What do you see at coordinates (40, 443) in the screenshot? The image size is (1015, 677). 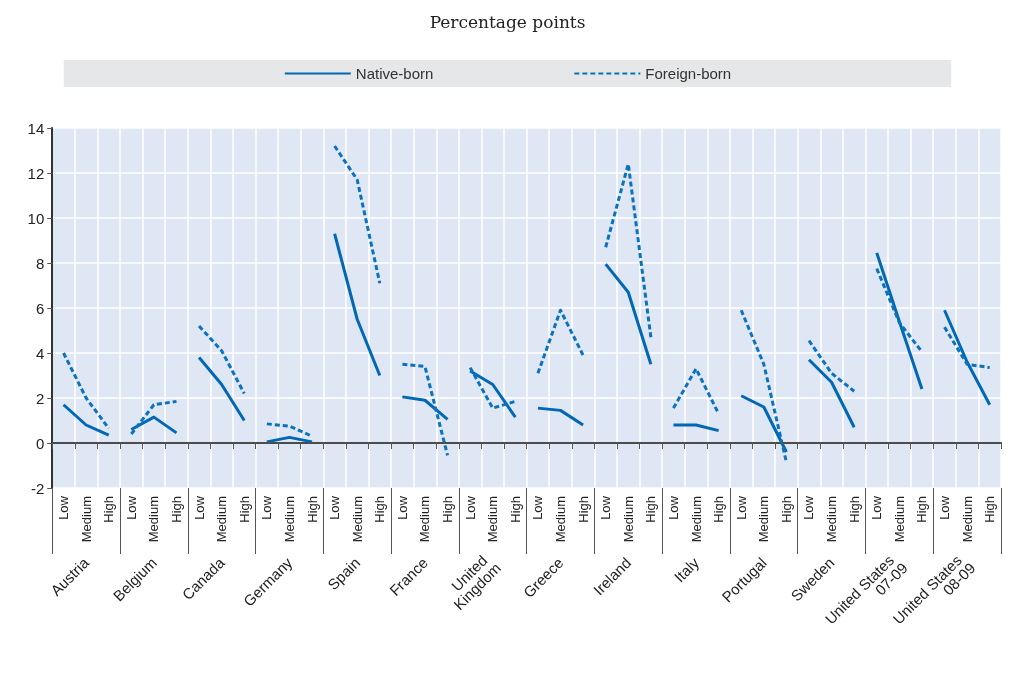 I see `y-tick-label: 0` at bounding box center [40, 443].